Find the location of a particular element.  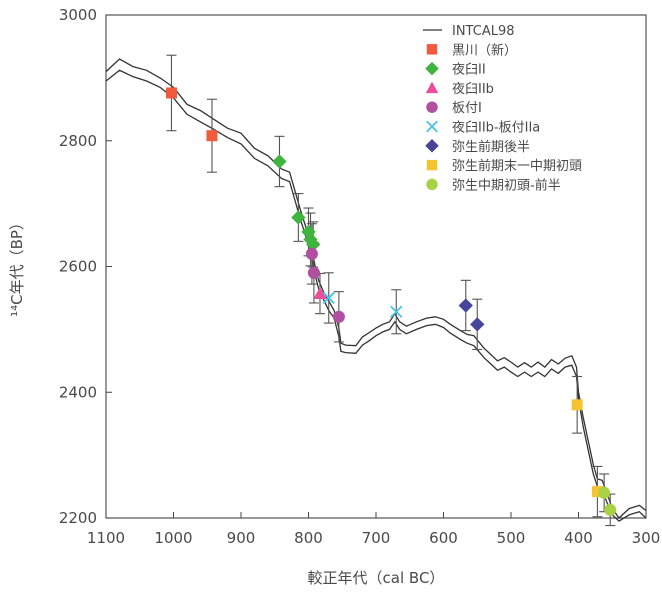

y-tick-label: 2800 is located at coordinates (78, 141).